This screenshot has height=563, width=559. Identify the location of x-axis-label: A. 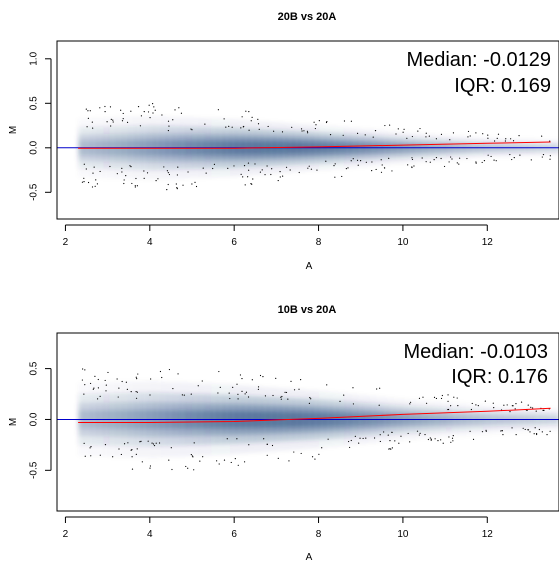
(309, 266).